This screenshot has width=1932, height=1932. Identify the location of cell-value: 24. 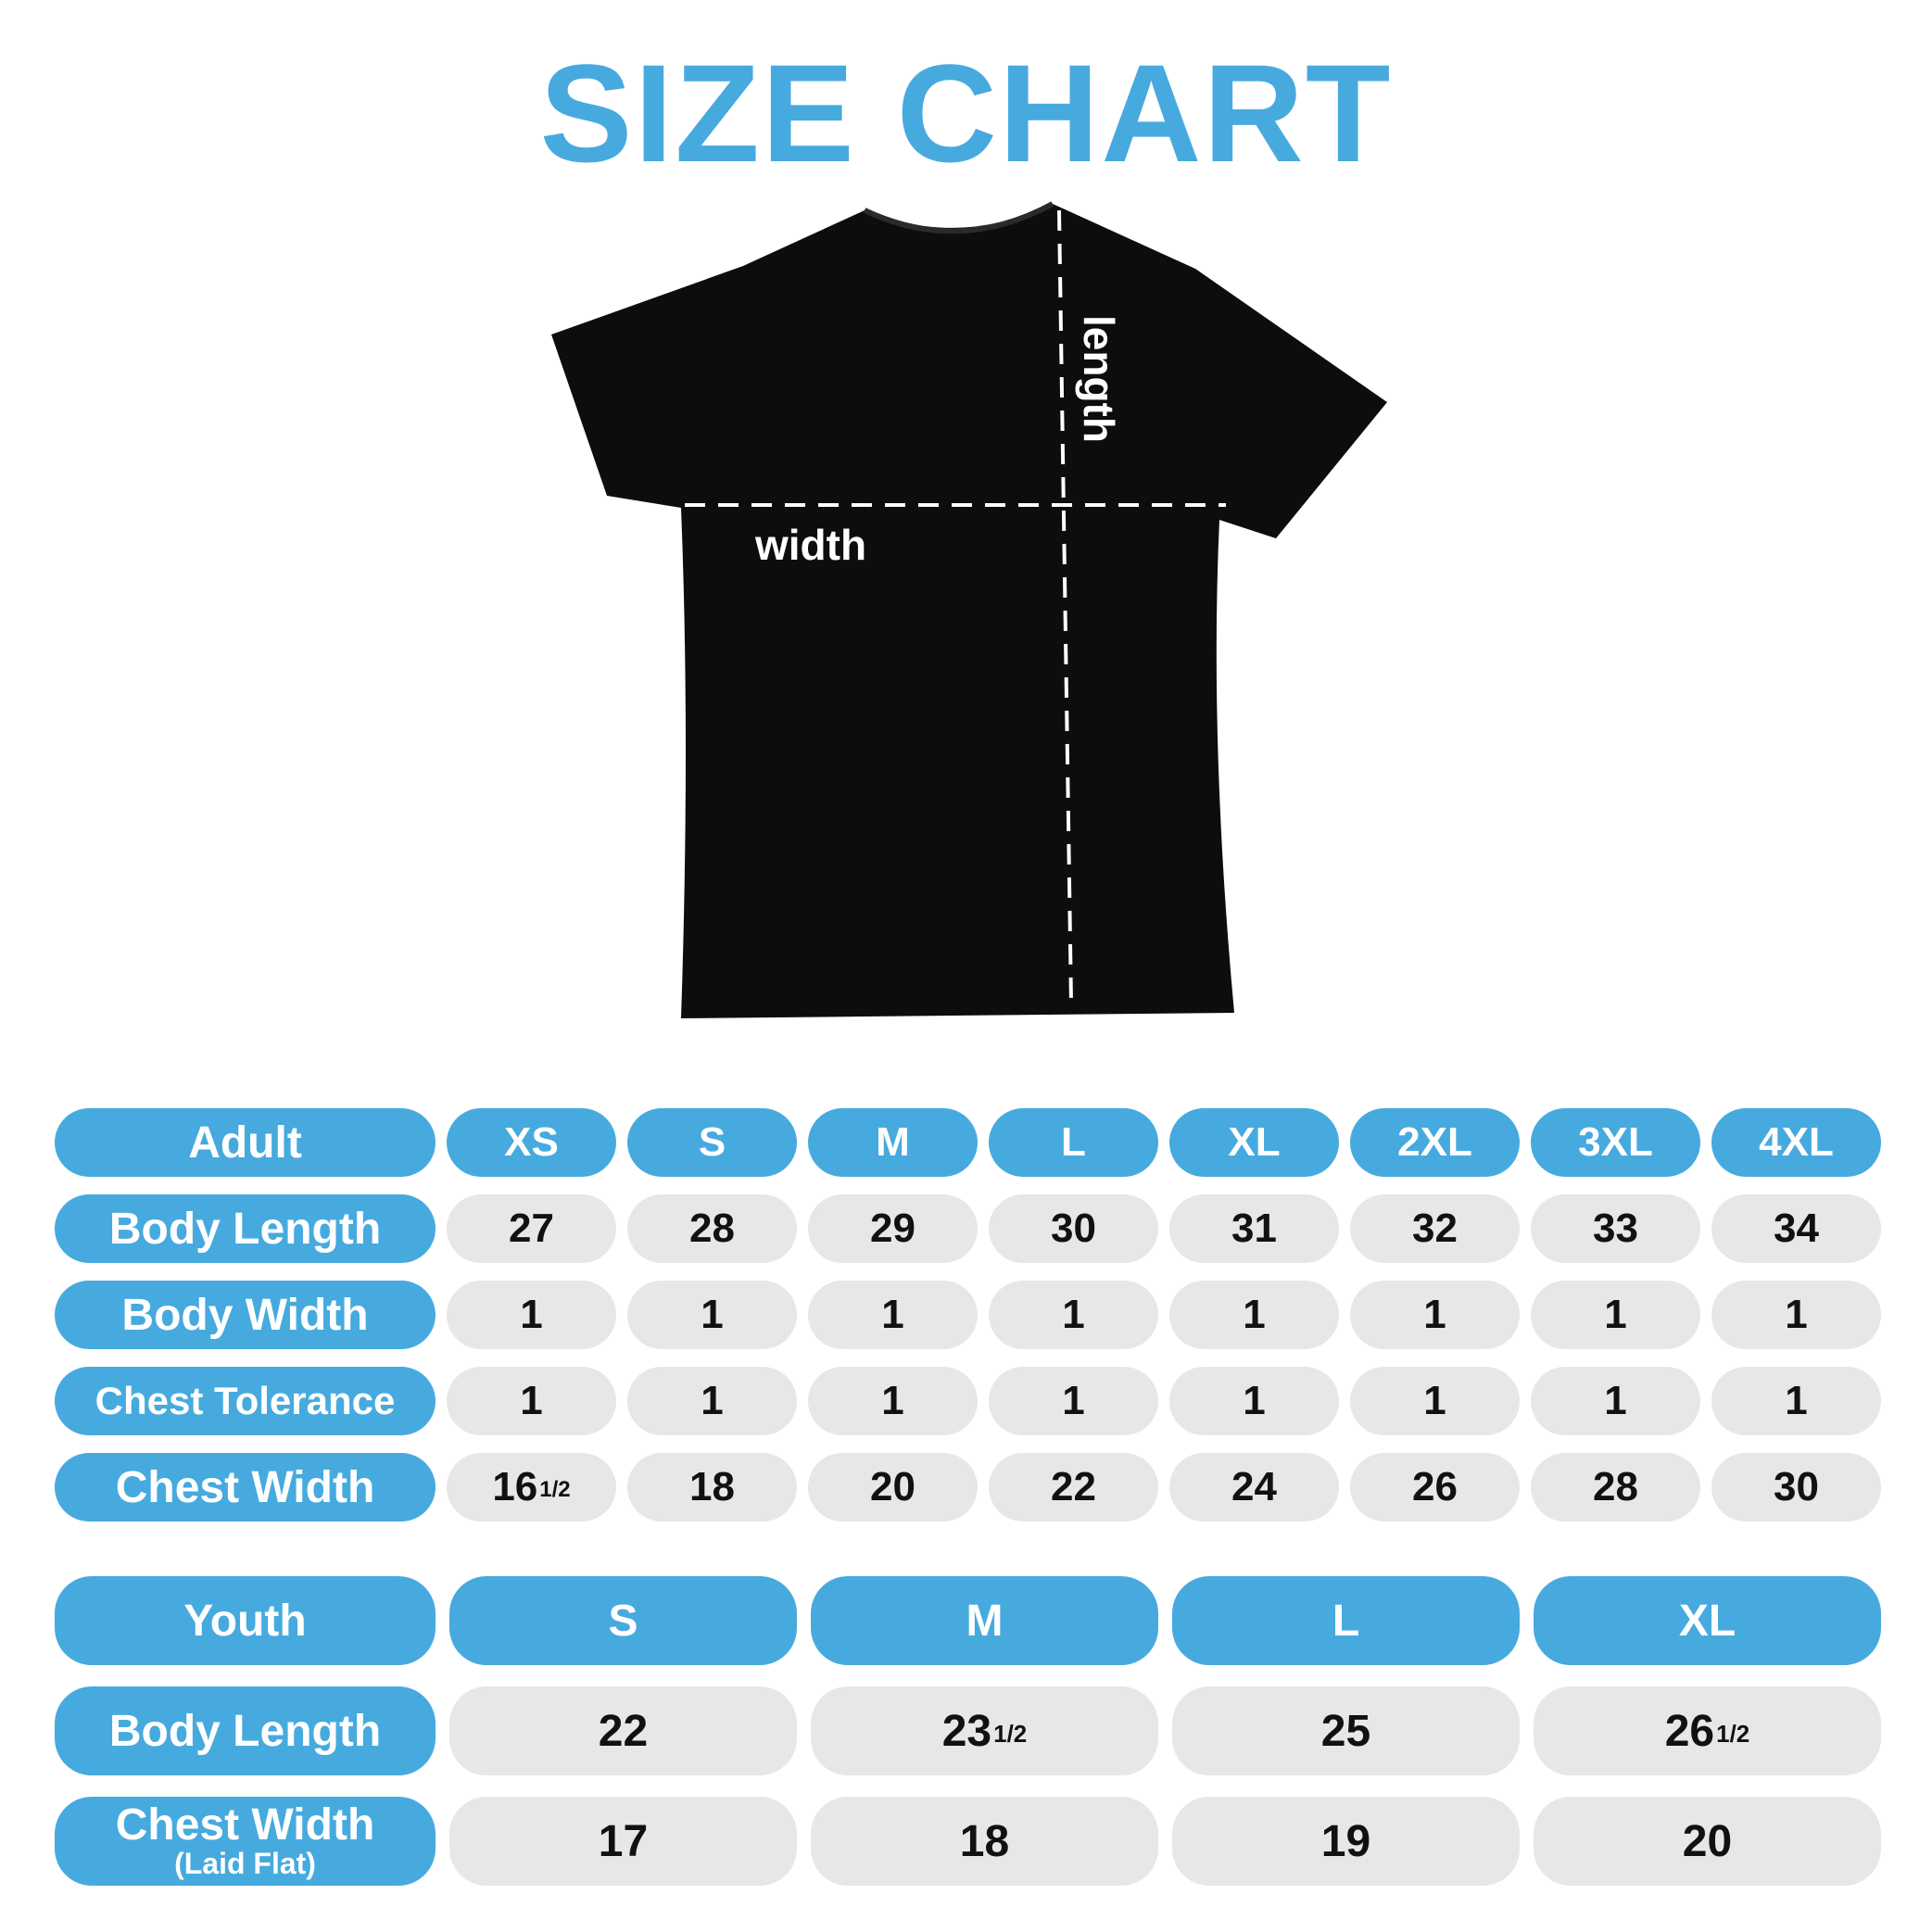
(1254, 1486).